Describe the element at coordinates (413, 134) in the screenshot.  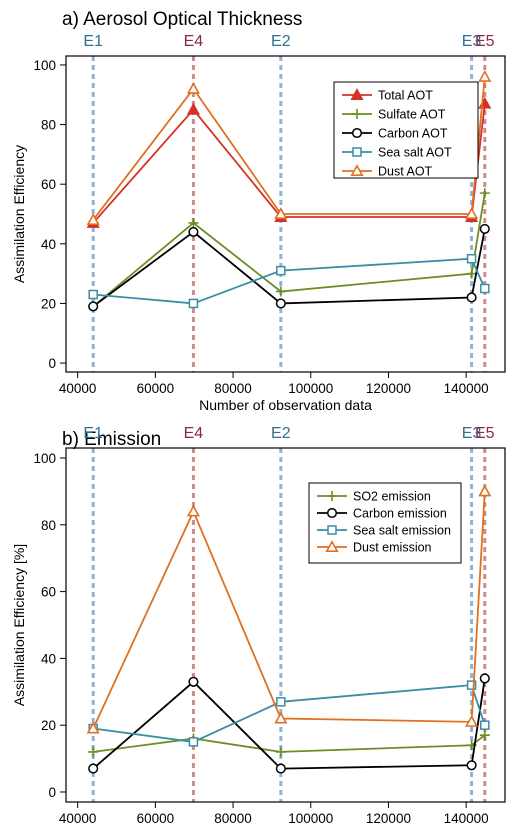
I see `legend-label: Carbon AOT` at that location.